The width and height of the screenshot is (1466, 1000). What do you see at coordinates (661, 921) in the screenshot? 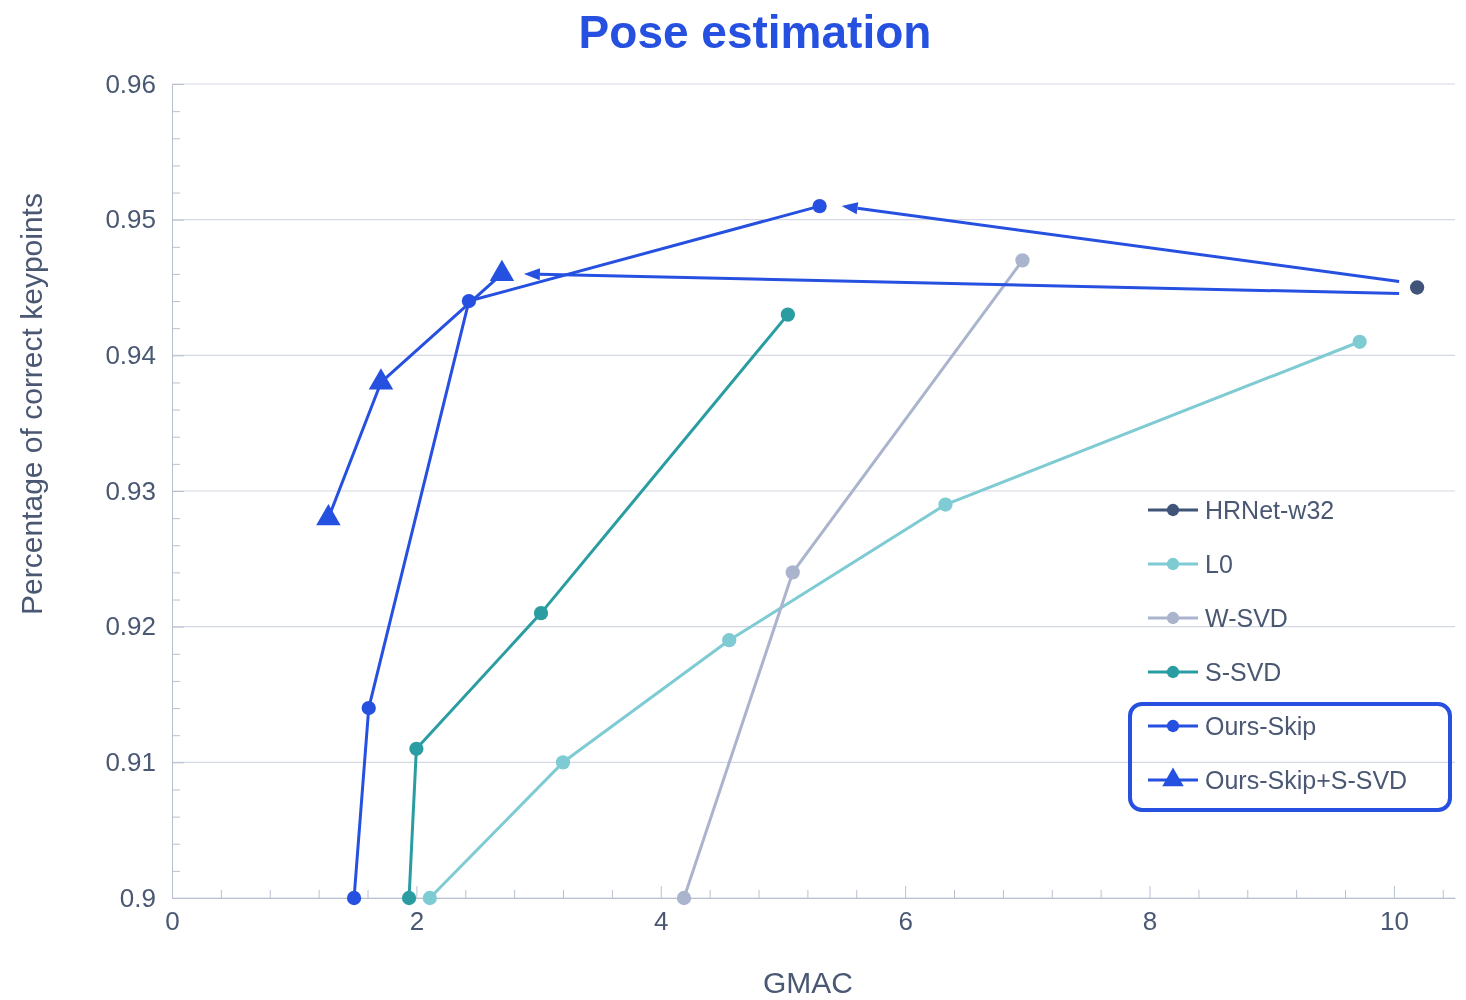
I see `x-tick-label: 4` at bounding box center [661, 921].